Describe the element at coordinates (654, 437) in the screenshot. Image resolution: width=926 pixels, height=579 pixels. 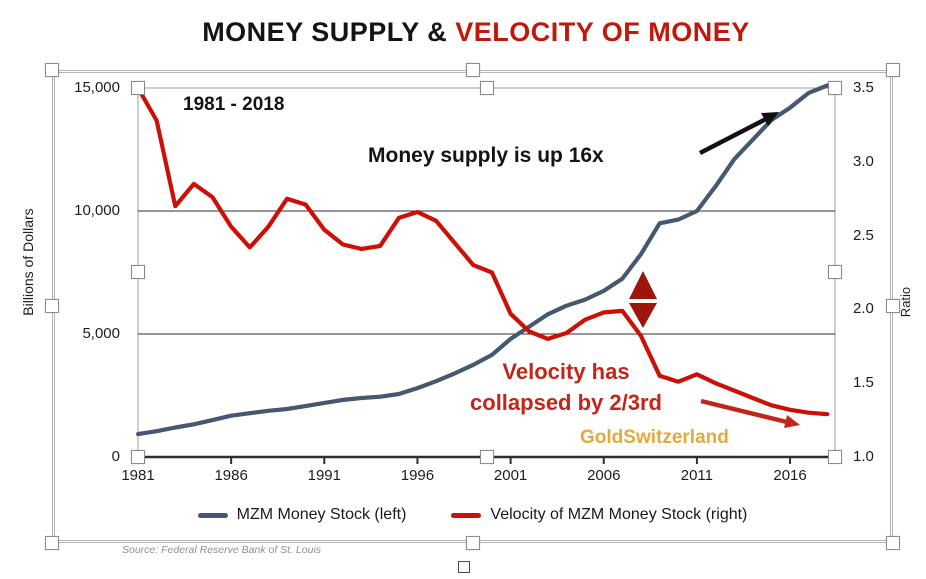
I see `brand-watermark: GoldSwitzerland` at that location.